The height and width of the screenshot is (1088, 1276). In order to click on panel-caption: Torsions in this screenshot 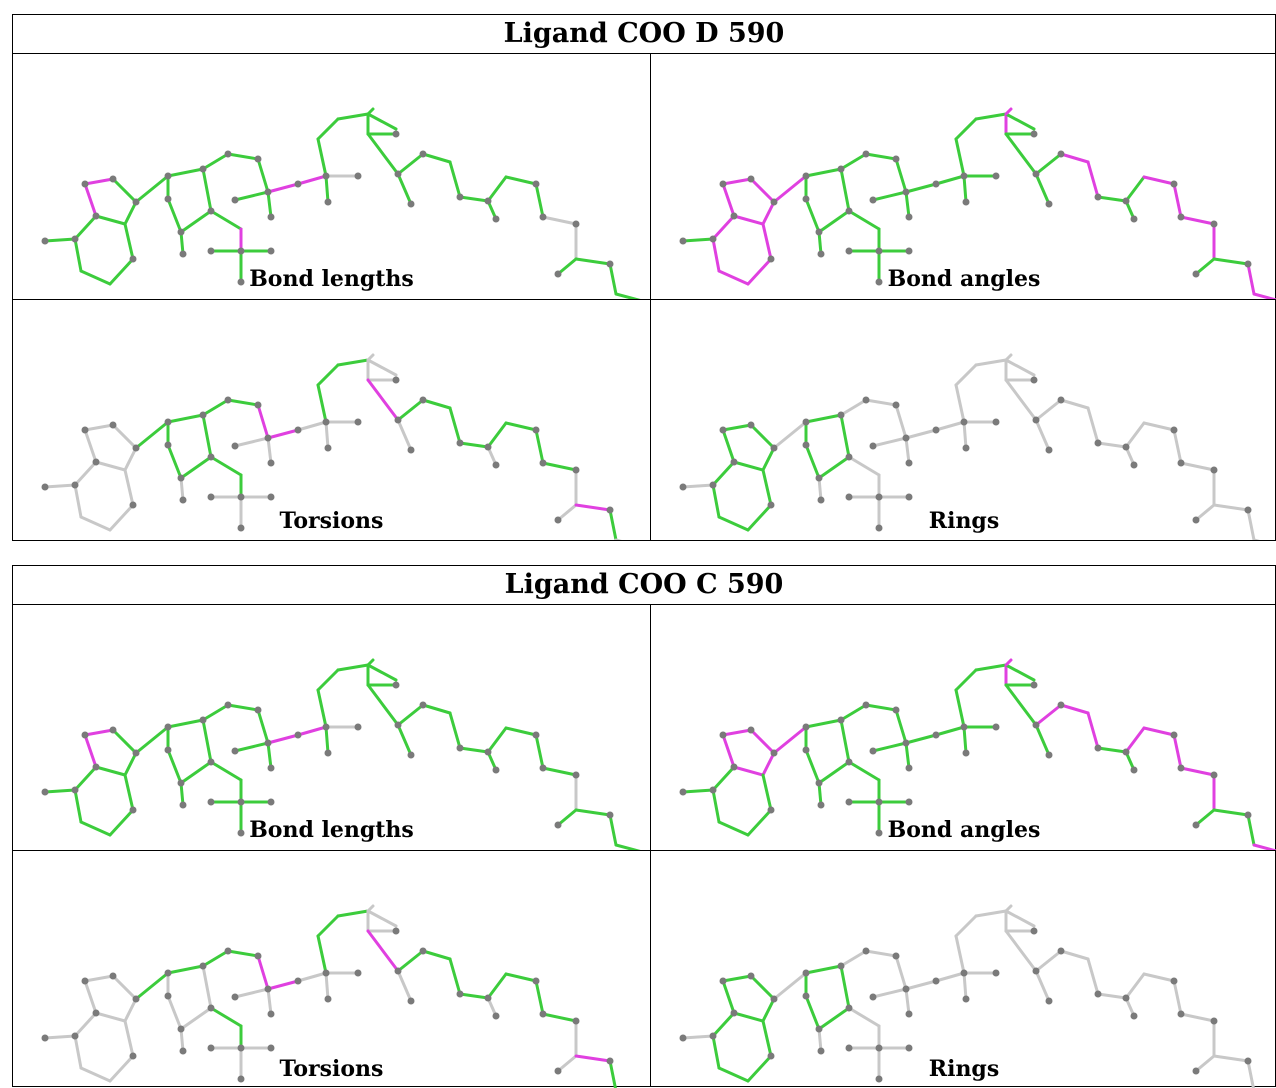, I will do `click(331, 1069)`.